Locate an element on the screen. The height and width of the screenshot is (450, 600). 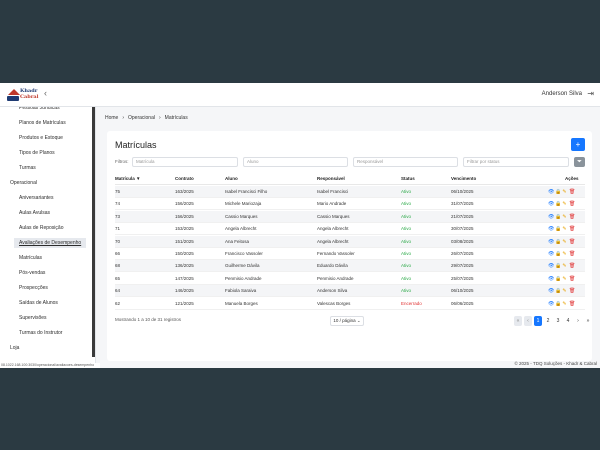
cell-contrato: 151/2025 is located at coordinates (184, 241).